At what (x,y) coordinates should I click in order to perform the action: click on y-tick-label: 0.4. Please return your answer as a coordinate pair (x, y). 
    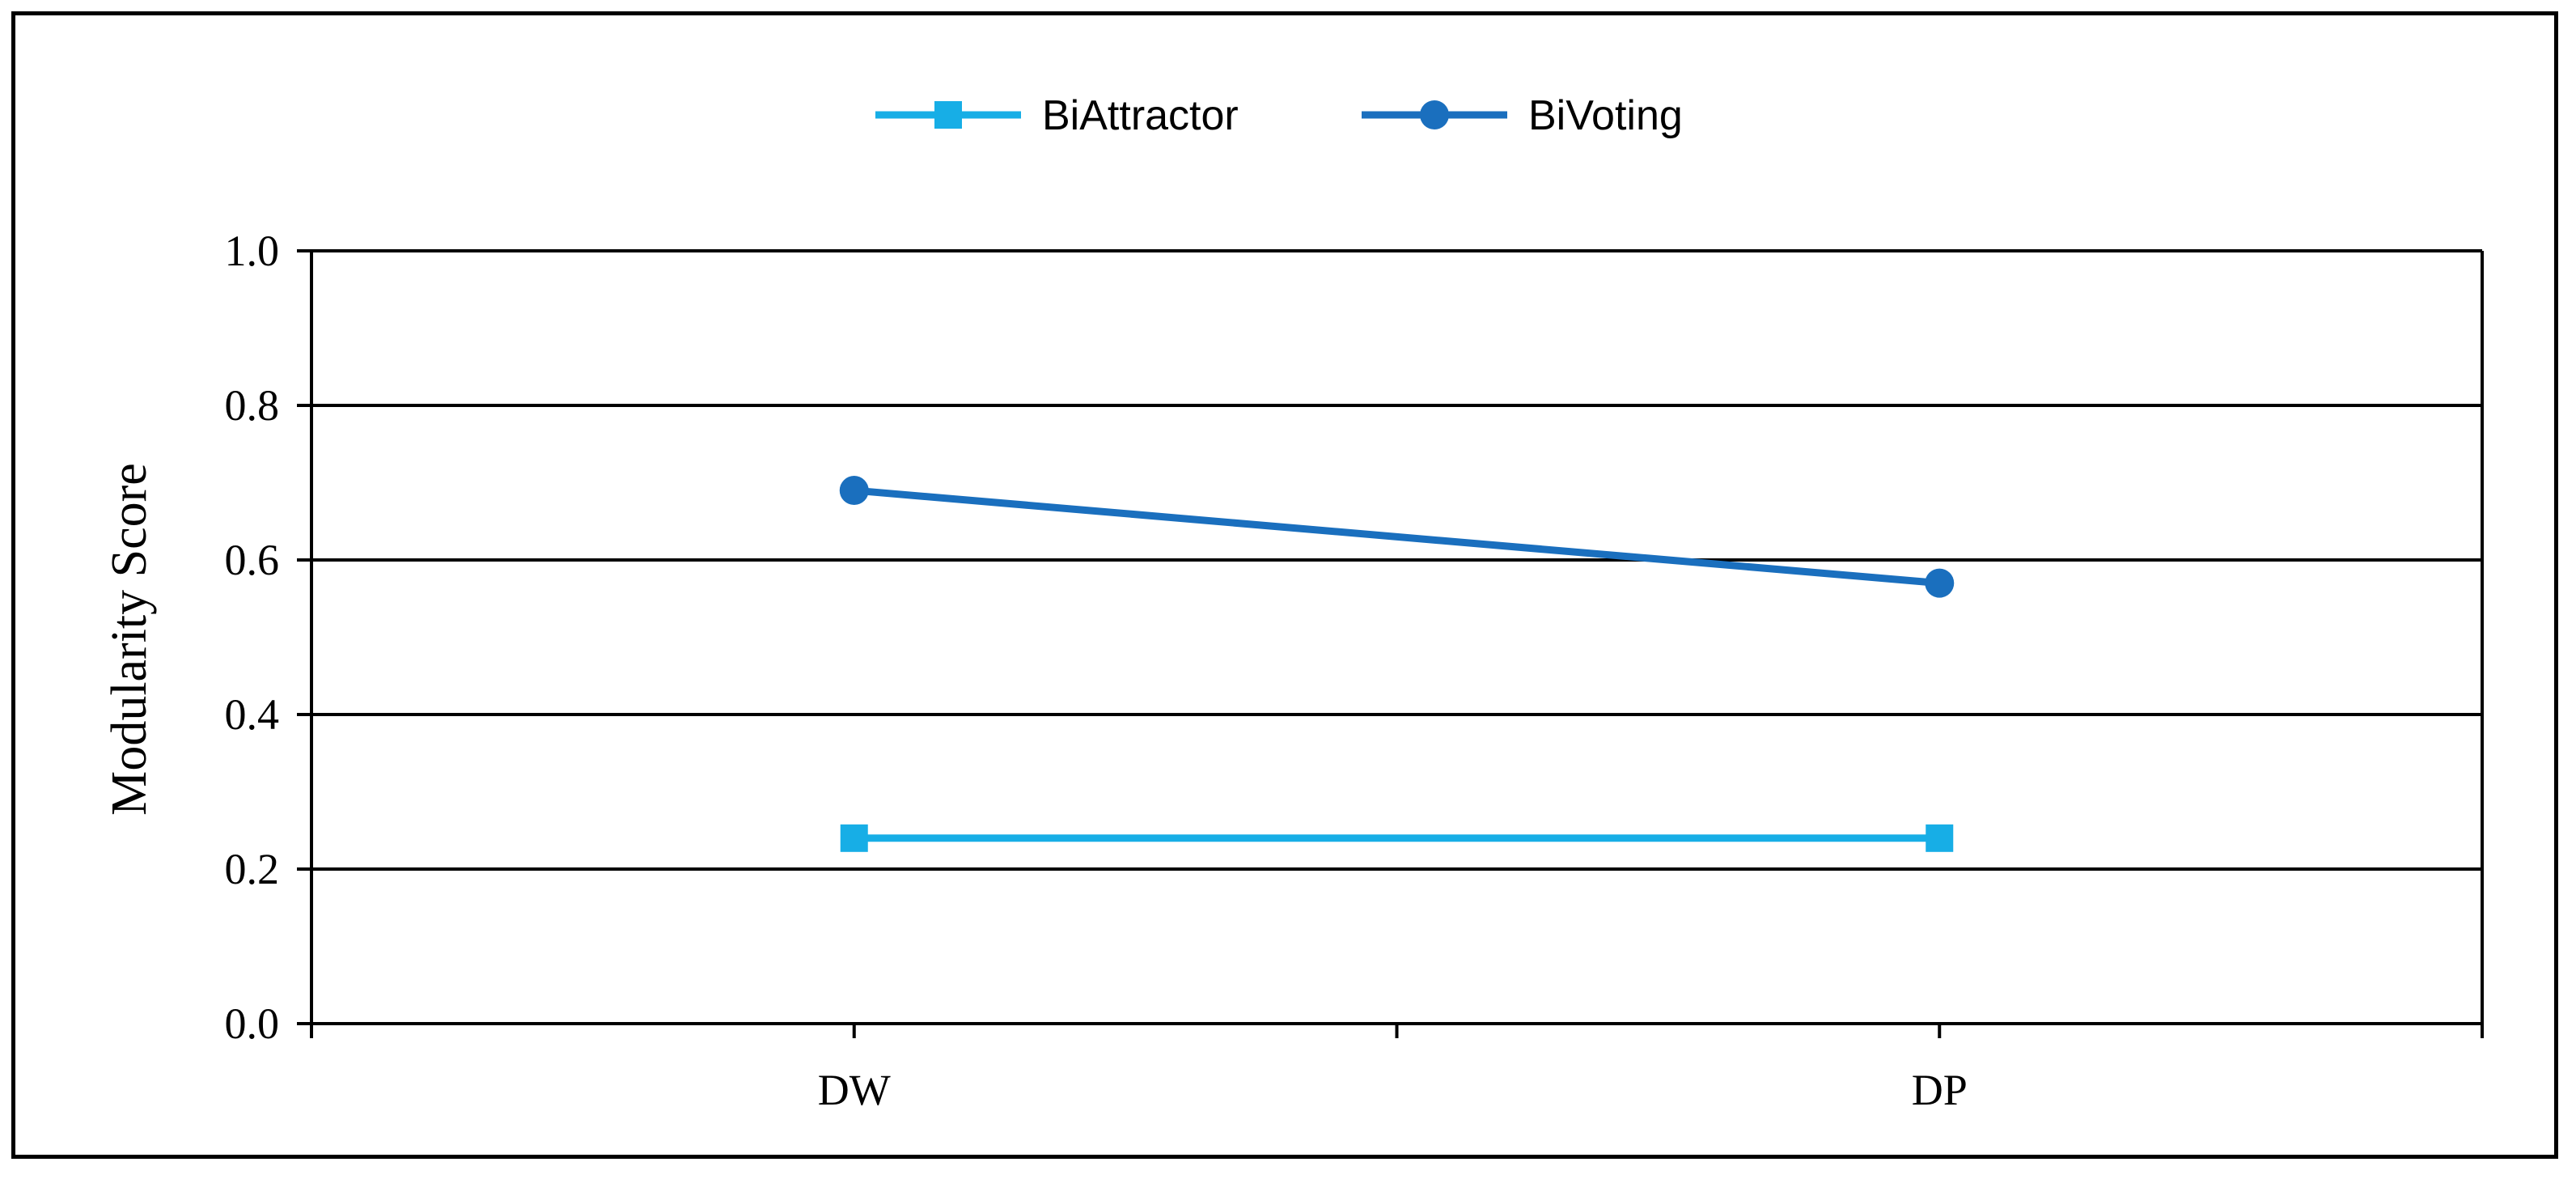
    Looking at the image, I should click on (252, 714).